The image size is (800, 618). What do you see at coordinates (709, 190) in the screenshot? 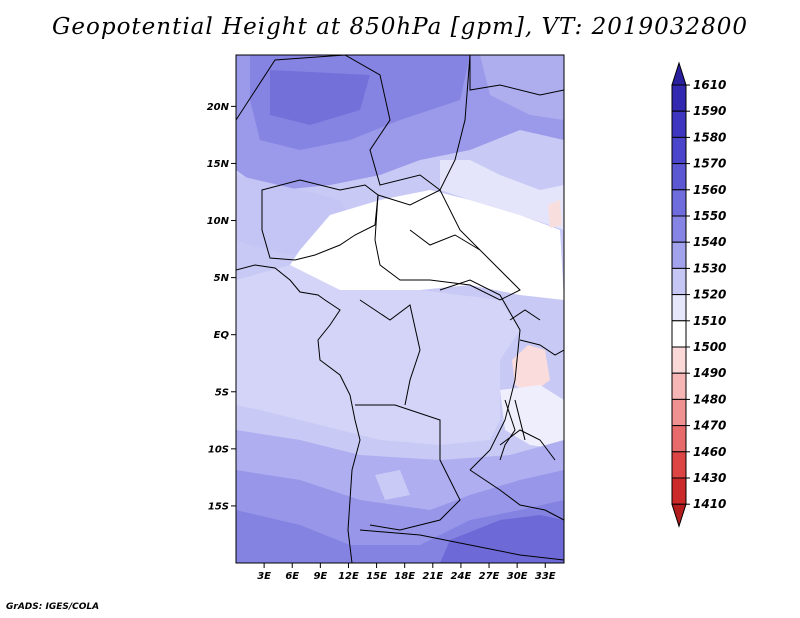
I see `colorbar-level-label: 1560` at bounding box center [709, 190].